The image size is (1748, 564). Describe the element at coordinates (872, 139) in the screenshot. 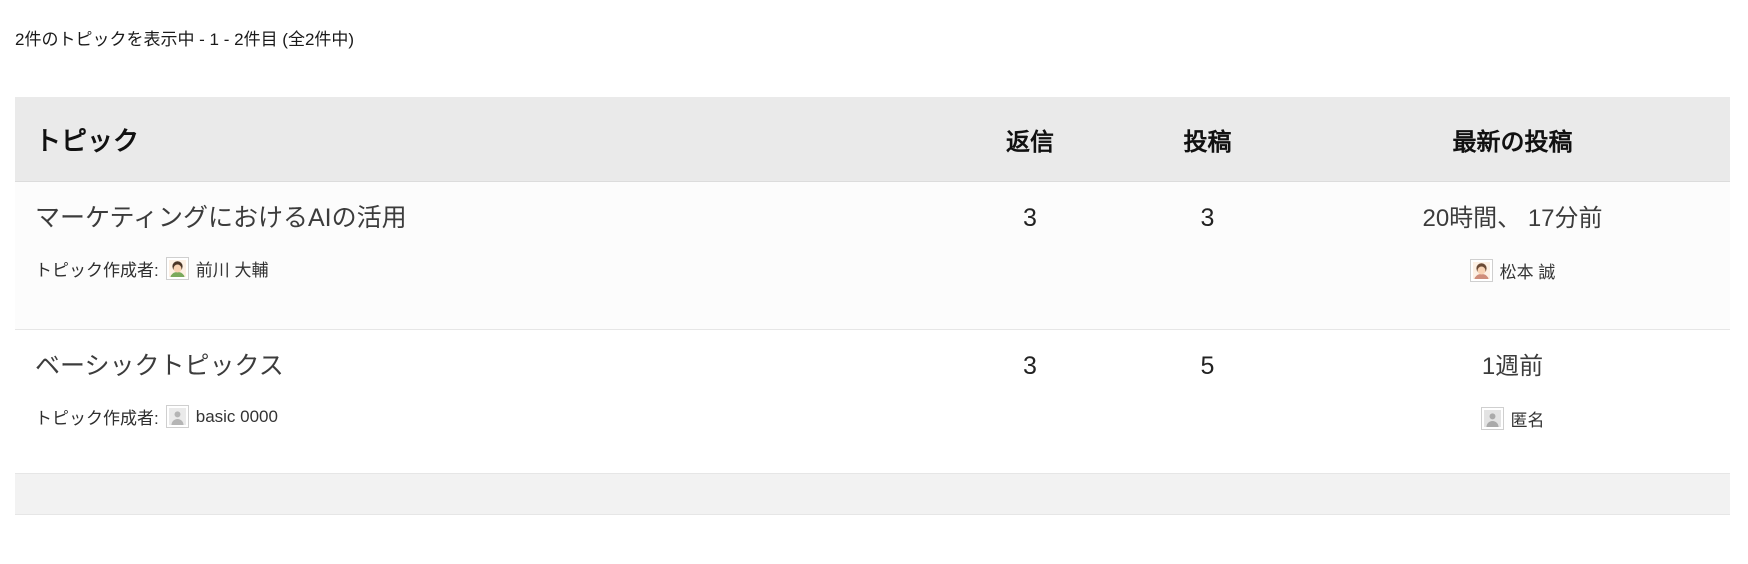

I see `table-header-row: トピック 返信 投稿 最新の投稿` at that location.